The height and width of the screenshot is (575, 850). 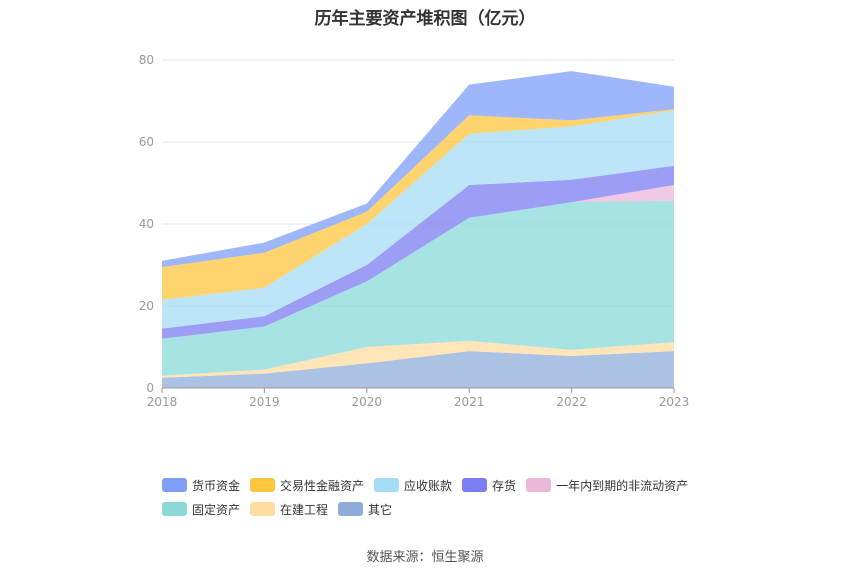 I want to click on legend-item-jiaoyixingjinrongzichan: 交易性金融资产, so click(x=307, y=485).